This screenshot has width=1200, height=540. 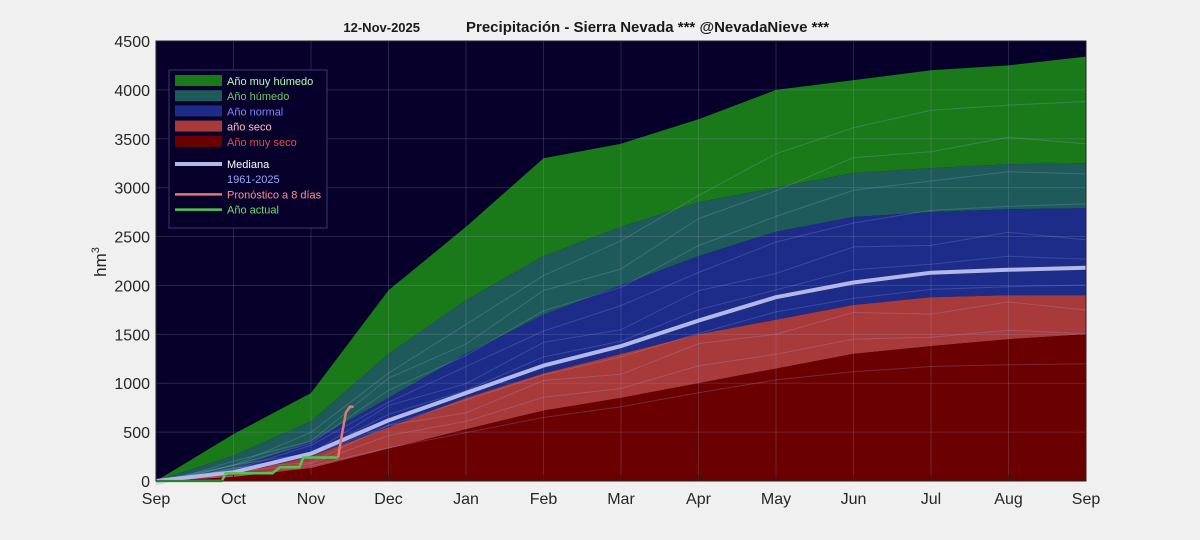 I want to click on y-tick-label-7: 3500, so click(x=132, y=140).